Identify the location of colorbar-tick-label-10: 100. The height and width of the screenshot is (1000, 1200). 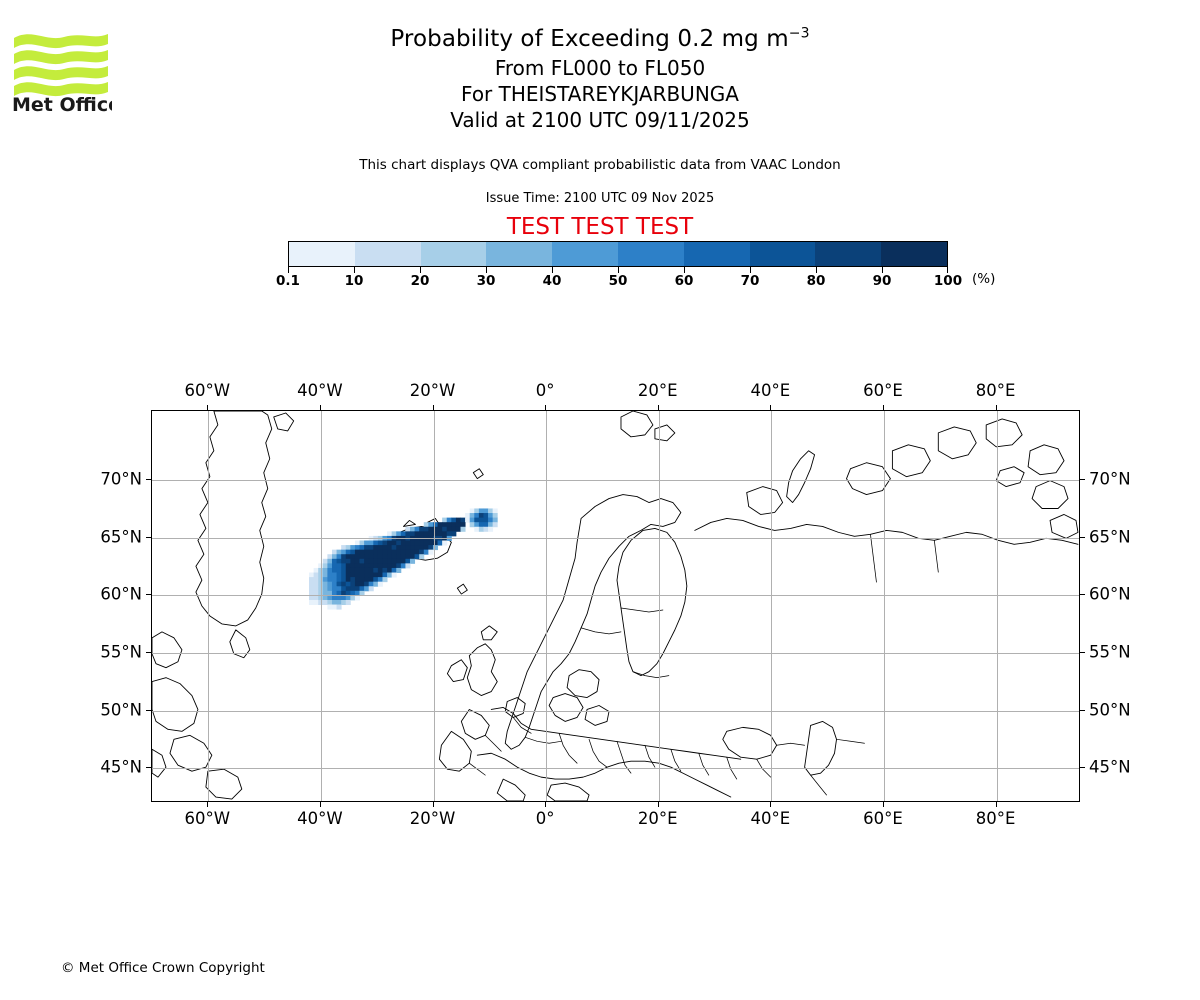
(948, 281).